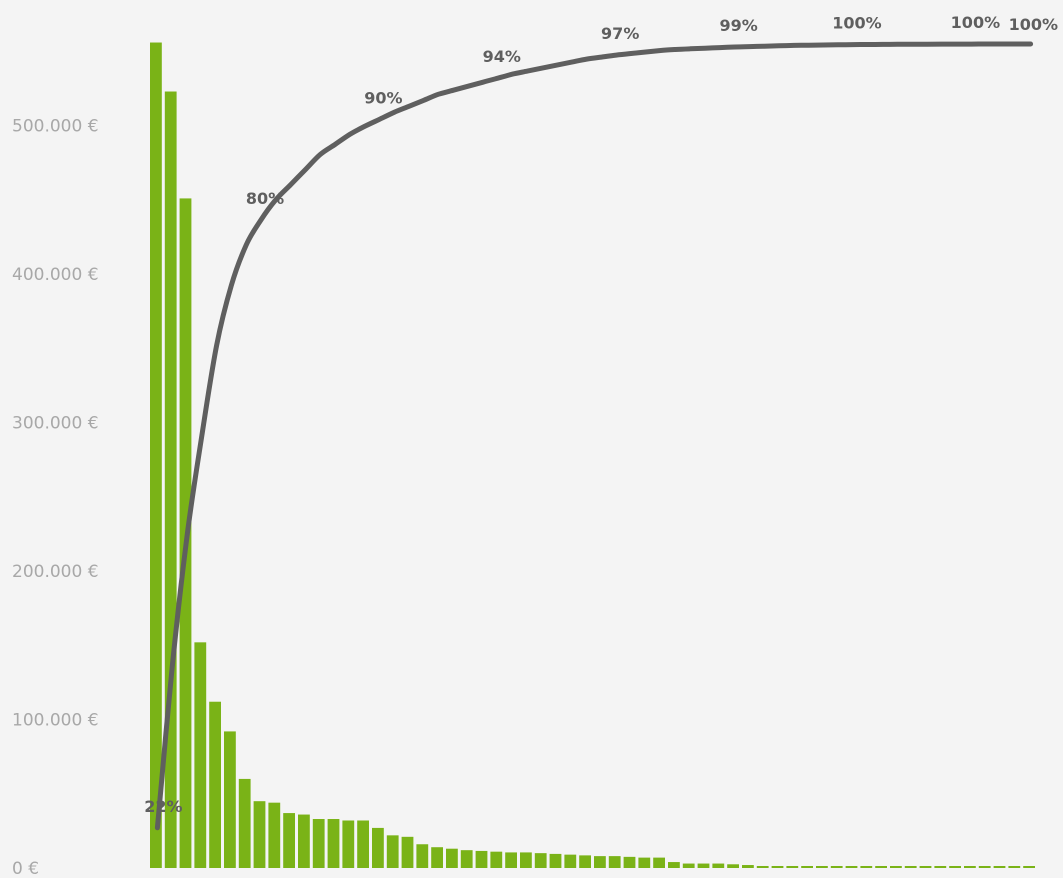 The height and width of the screenshot is (878, 1063). I want to click on cumulative-pct-label: 94%, so click(502, 56).